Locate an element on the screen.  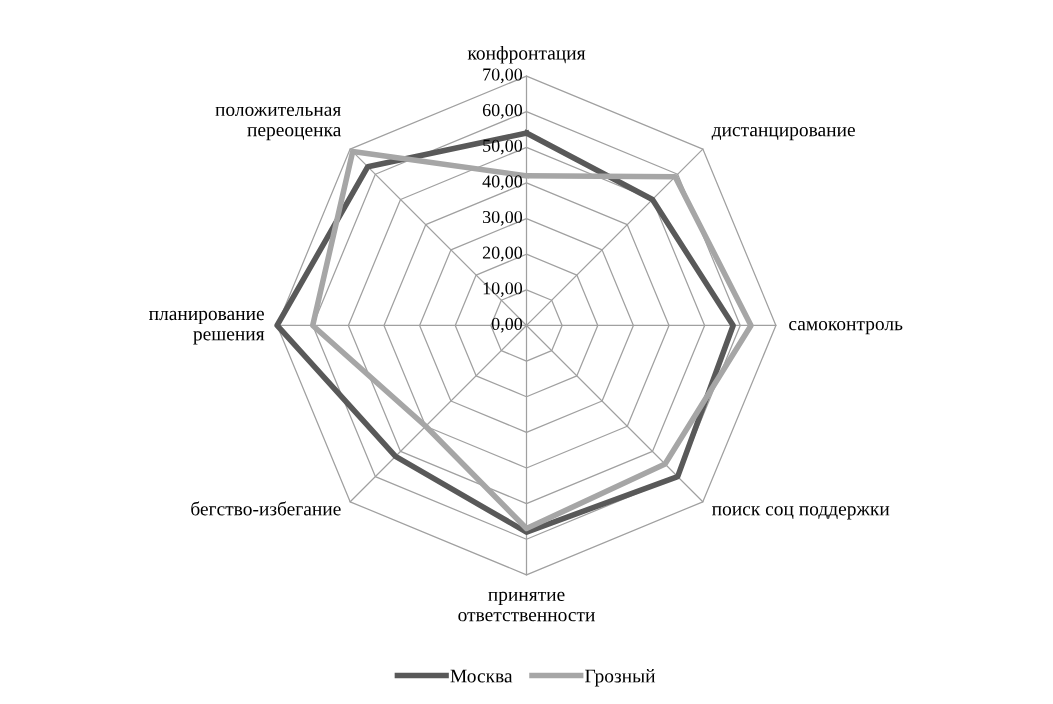
y-tick-label: 10,00 is located at coordinates (503, 289).